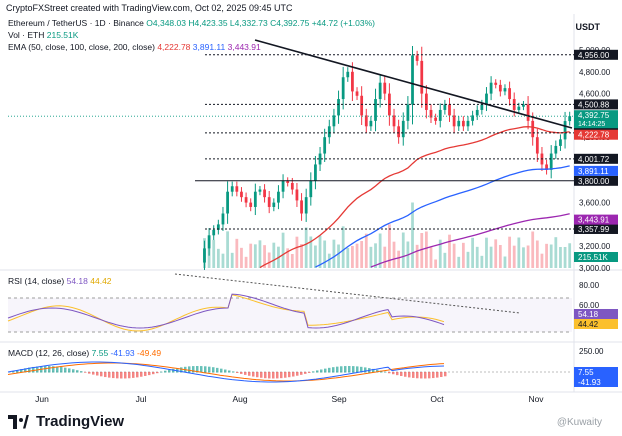 The image size is (622, 436). Describe the element at coordinates (84, 353) in the screenshot. I see `macd-legend: MACD (12, 26, close) 7.55 -41.93 -49.49` at that location.